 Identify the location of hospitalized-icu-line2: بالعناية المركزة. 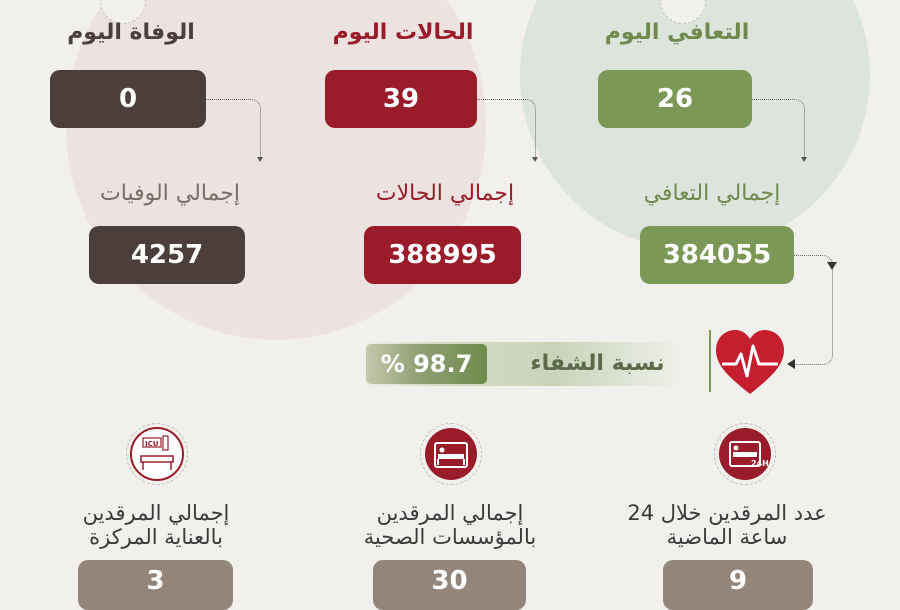
(156, 537).